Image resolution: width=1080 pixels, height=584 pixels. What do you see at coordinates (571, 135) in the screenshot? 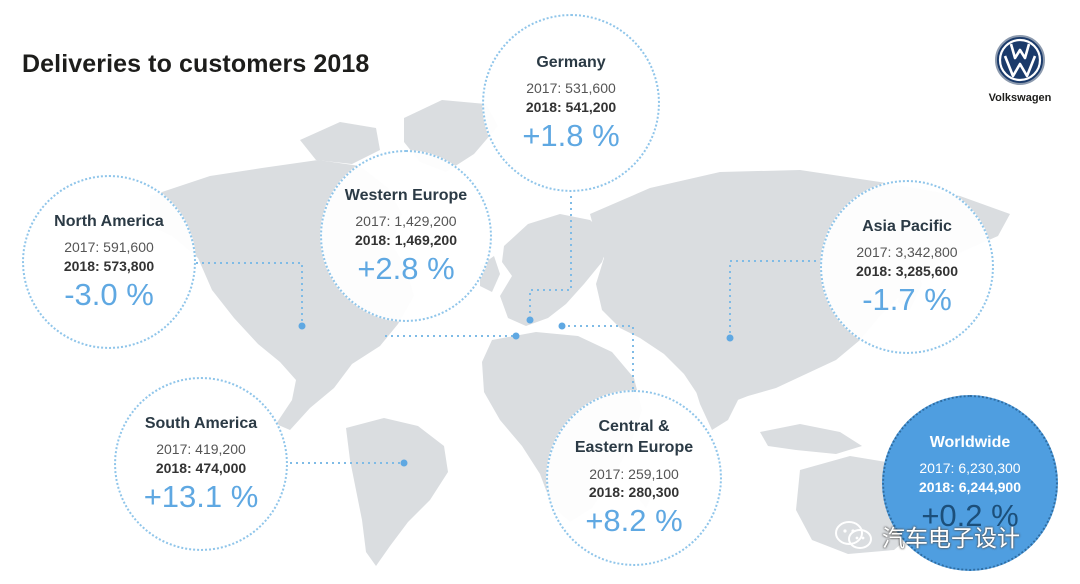
I see `change-percent: +1.8 %` at bounding box center [571, 135].